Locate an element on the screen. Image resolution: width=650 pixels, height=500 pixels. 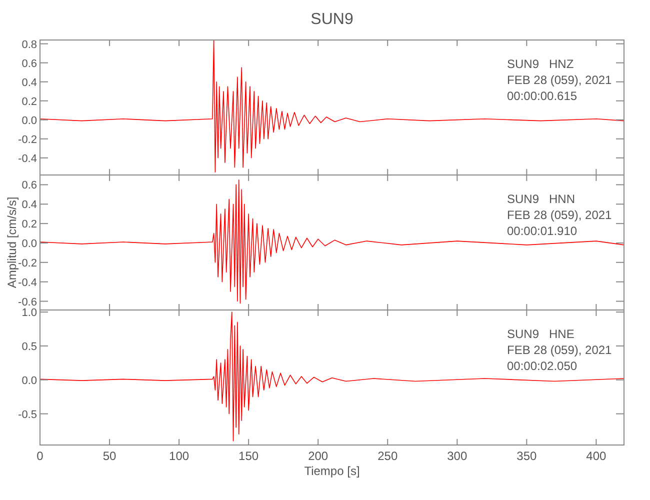
x-tick-label: 0 is located at coordinates (40, 456).